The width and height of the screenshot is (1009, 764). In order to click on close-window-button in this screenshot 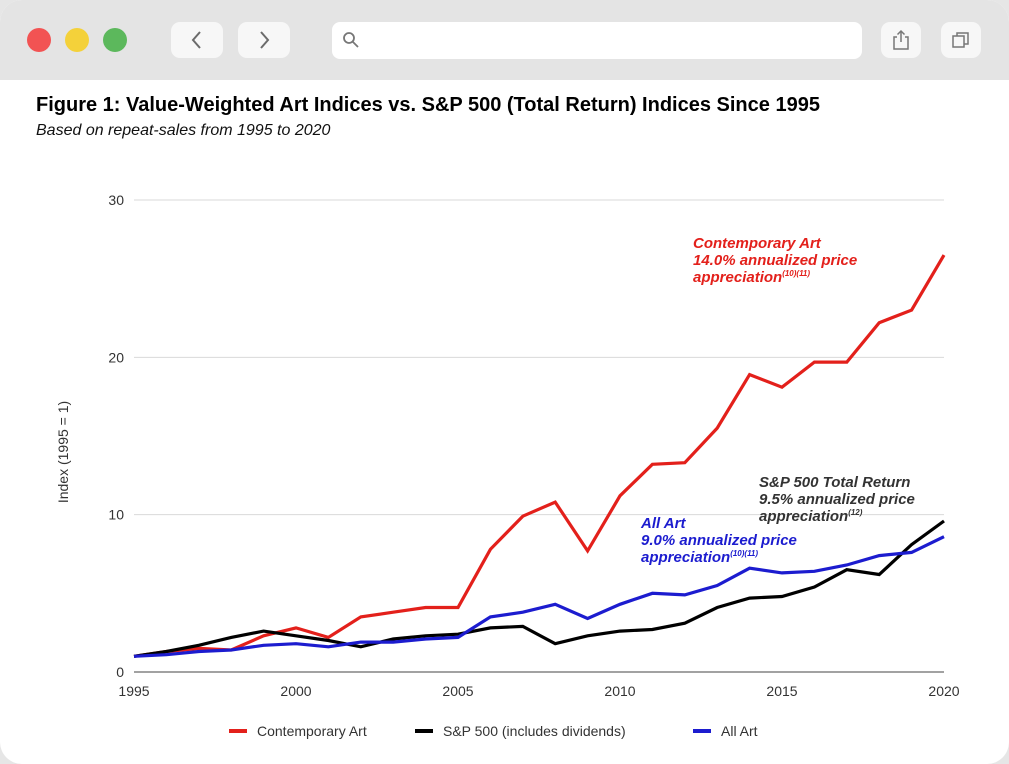, I will do `click(39, 40)`.